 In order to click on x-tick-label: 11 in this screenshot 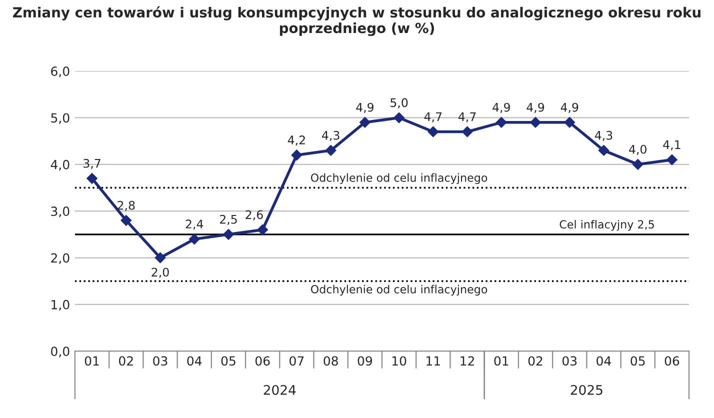, I will do `click(433, 361)`.